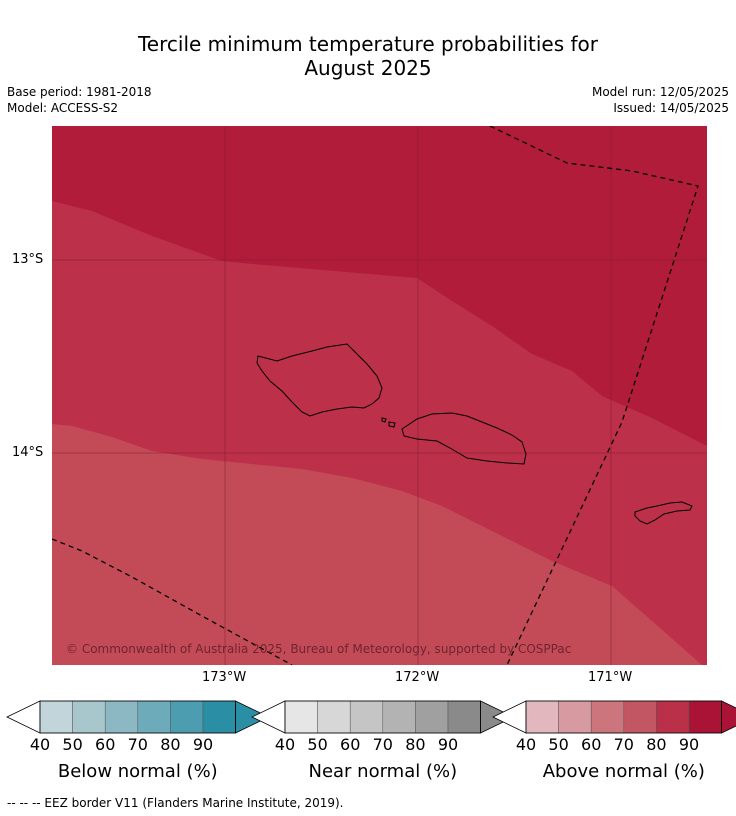  What do you see at coordinates (382, 744) in the screenshot?
I see `colorbar-near-tick-label: 70` at bounding box center [382, 744].